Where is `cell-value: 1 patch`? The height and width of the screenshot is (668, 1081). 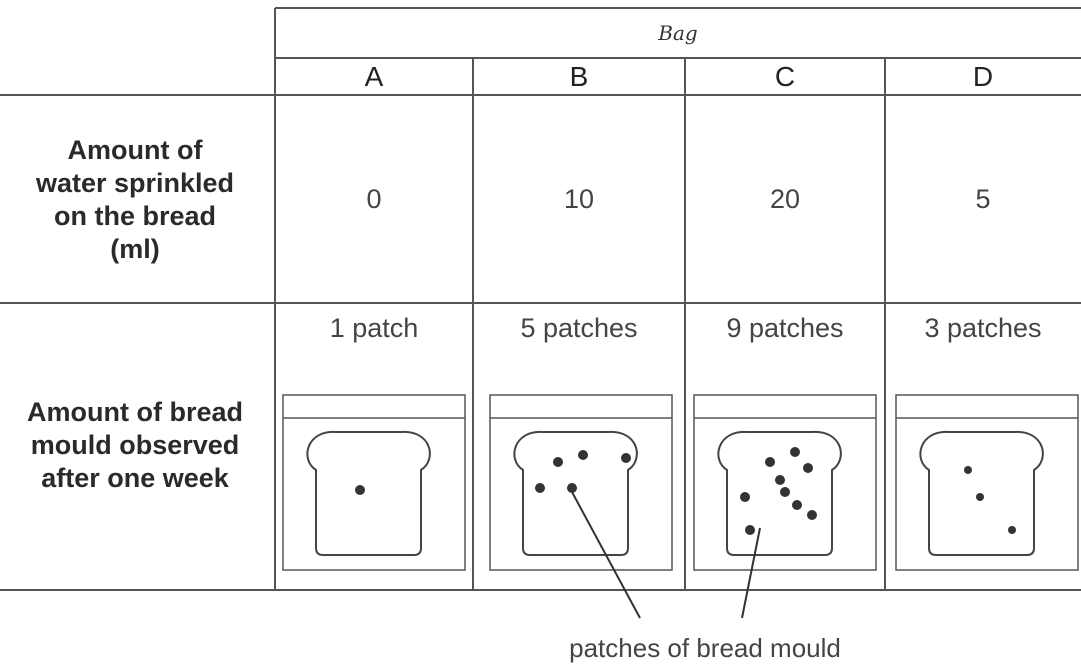 cell-value: 1 patch is located at coordinates (374, 327).